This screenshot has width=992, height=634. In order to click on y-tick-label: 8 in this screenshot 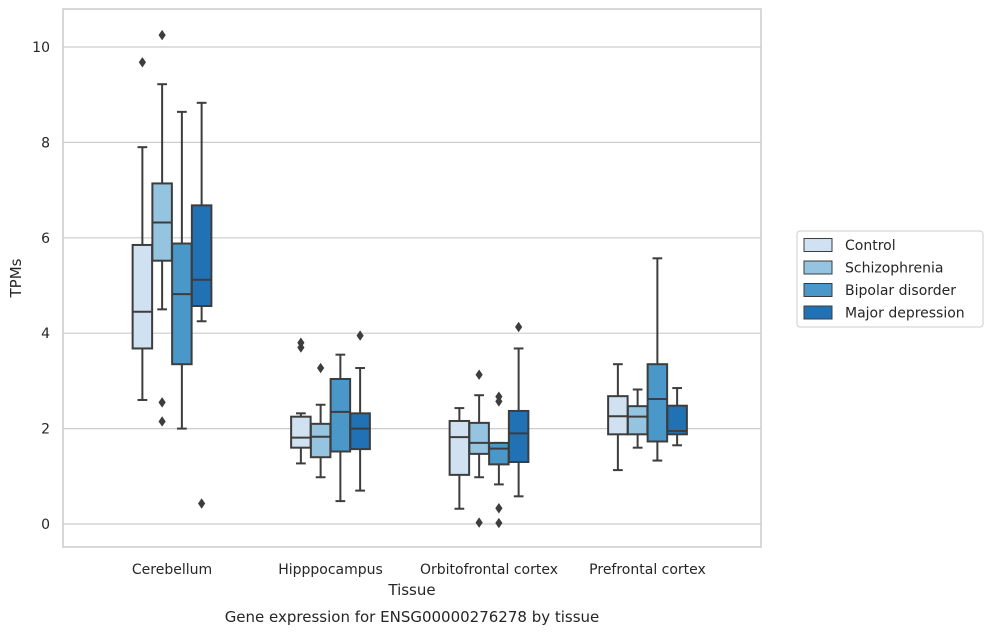, I will do `click(45, 143)`.